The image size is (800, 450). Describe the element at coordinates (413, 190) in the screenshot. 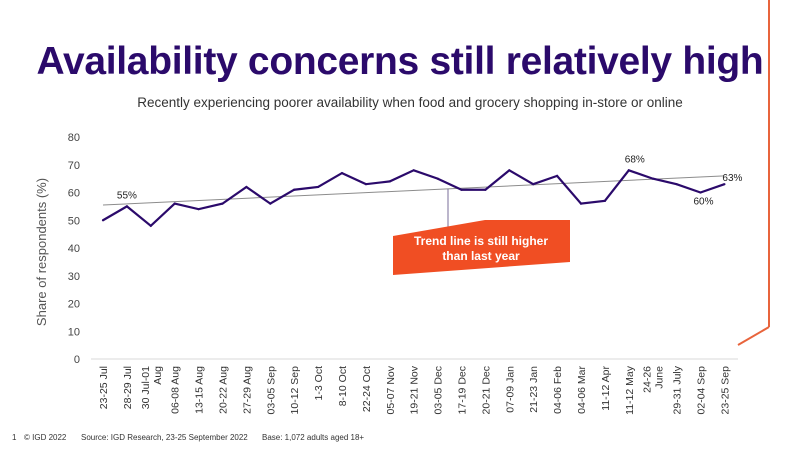

I see `trend-line` at that location.